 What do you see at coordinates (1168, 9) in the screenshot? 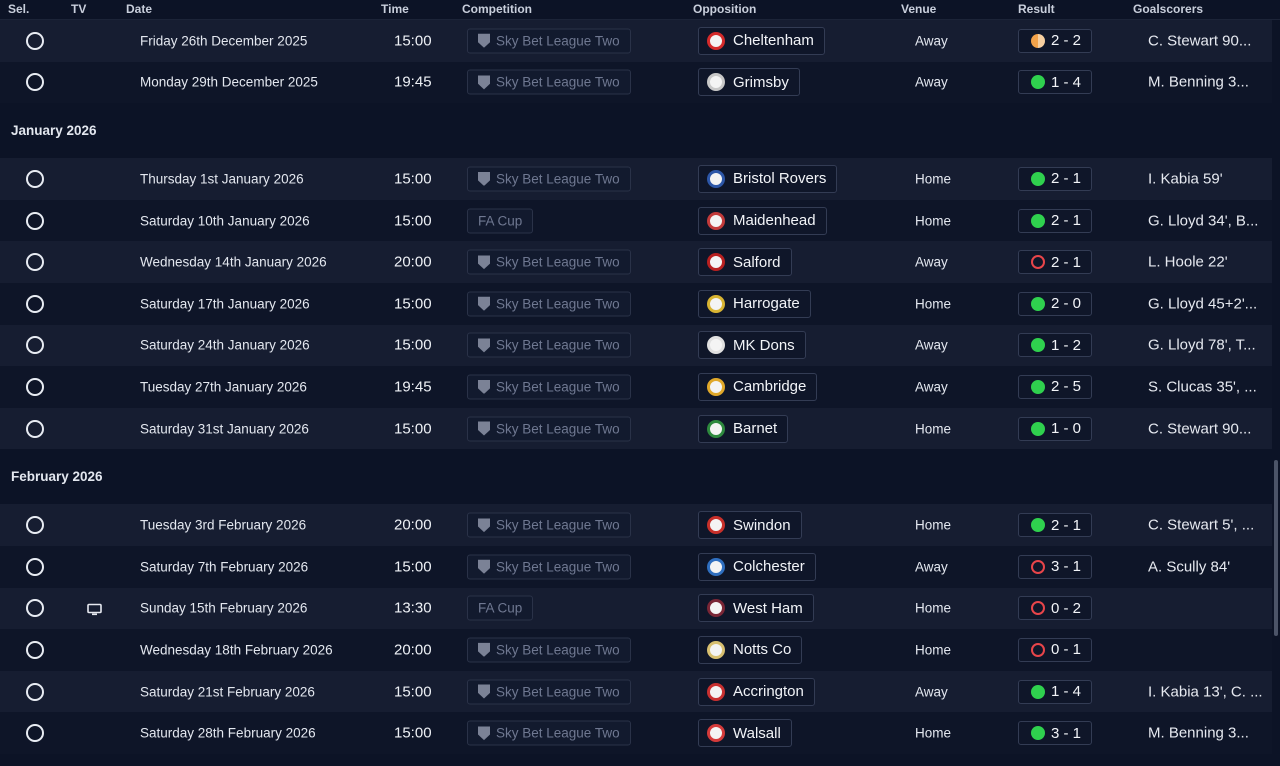
I see `col-header-goalscorers: Goalscorers` at bounding box center [1168, 9].